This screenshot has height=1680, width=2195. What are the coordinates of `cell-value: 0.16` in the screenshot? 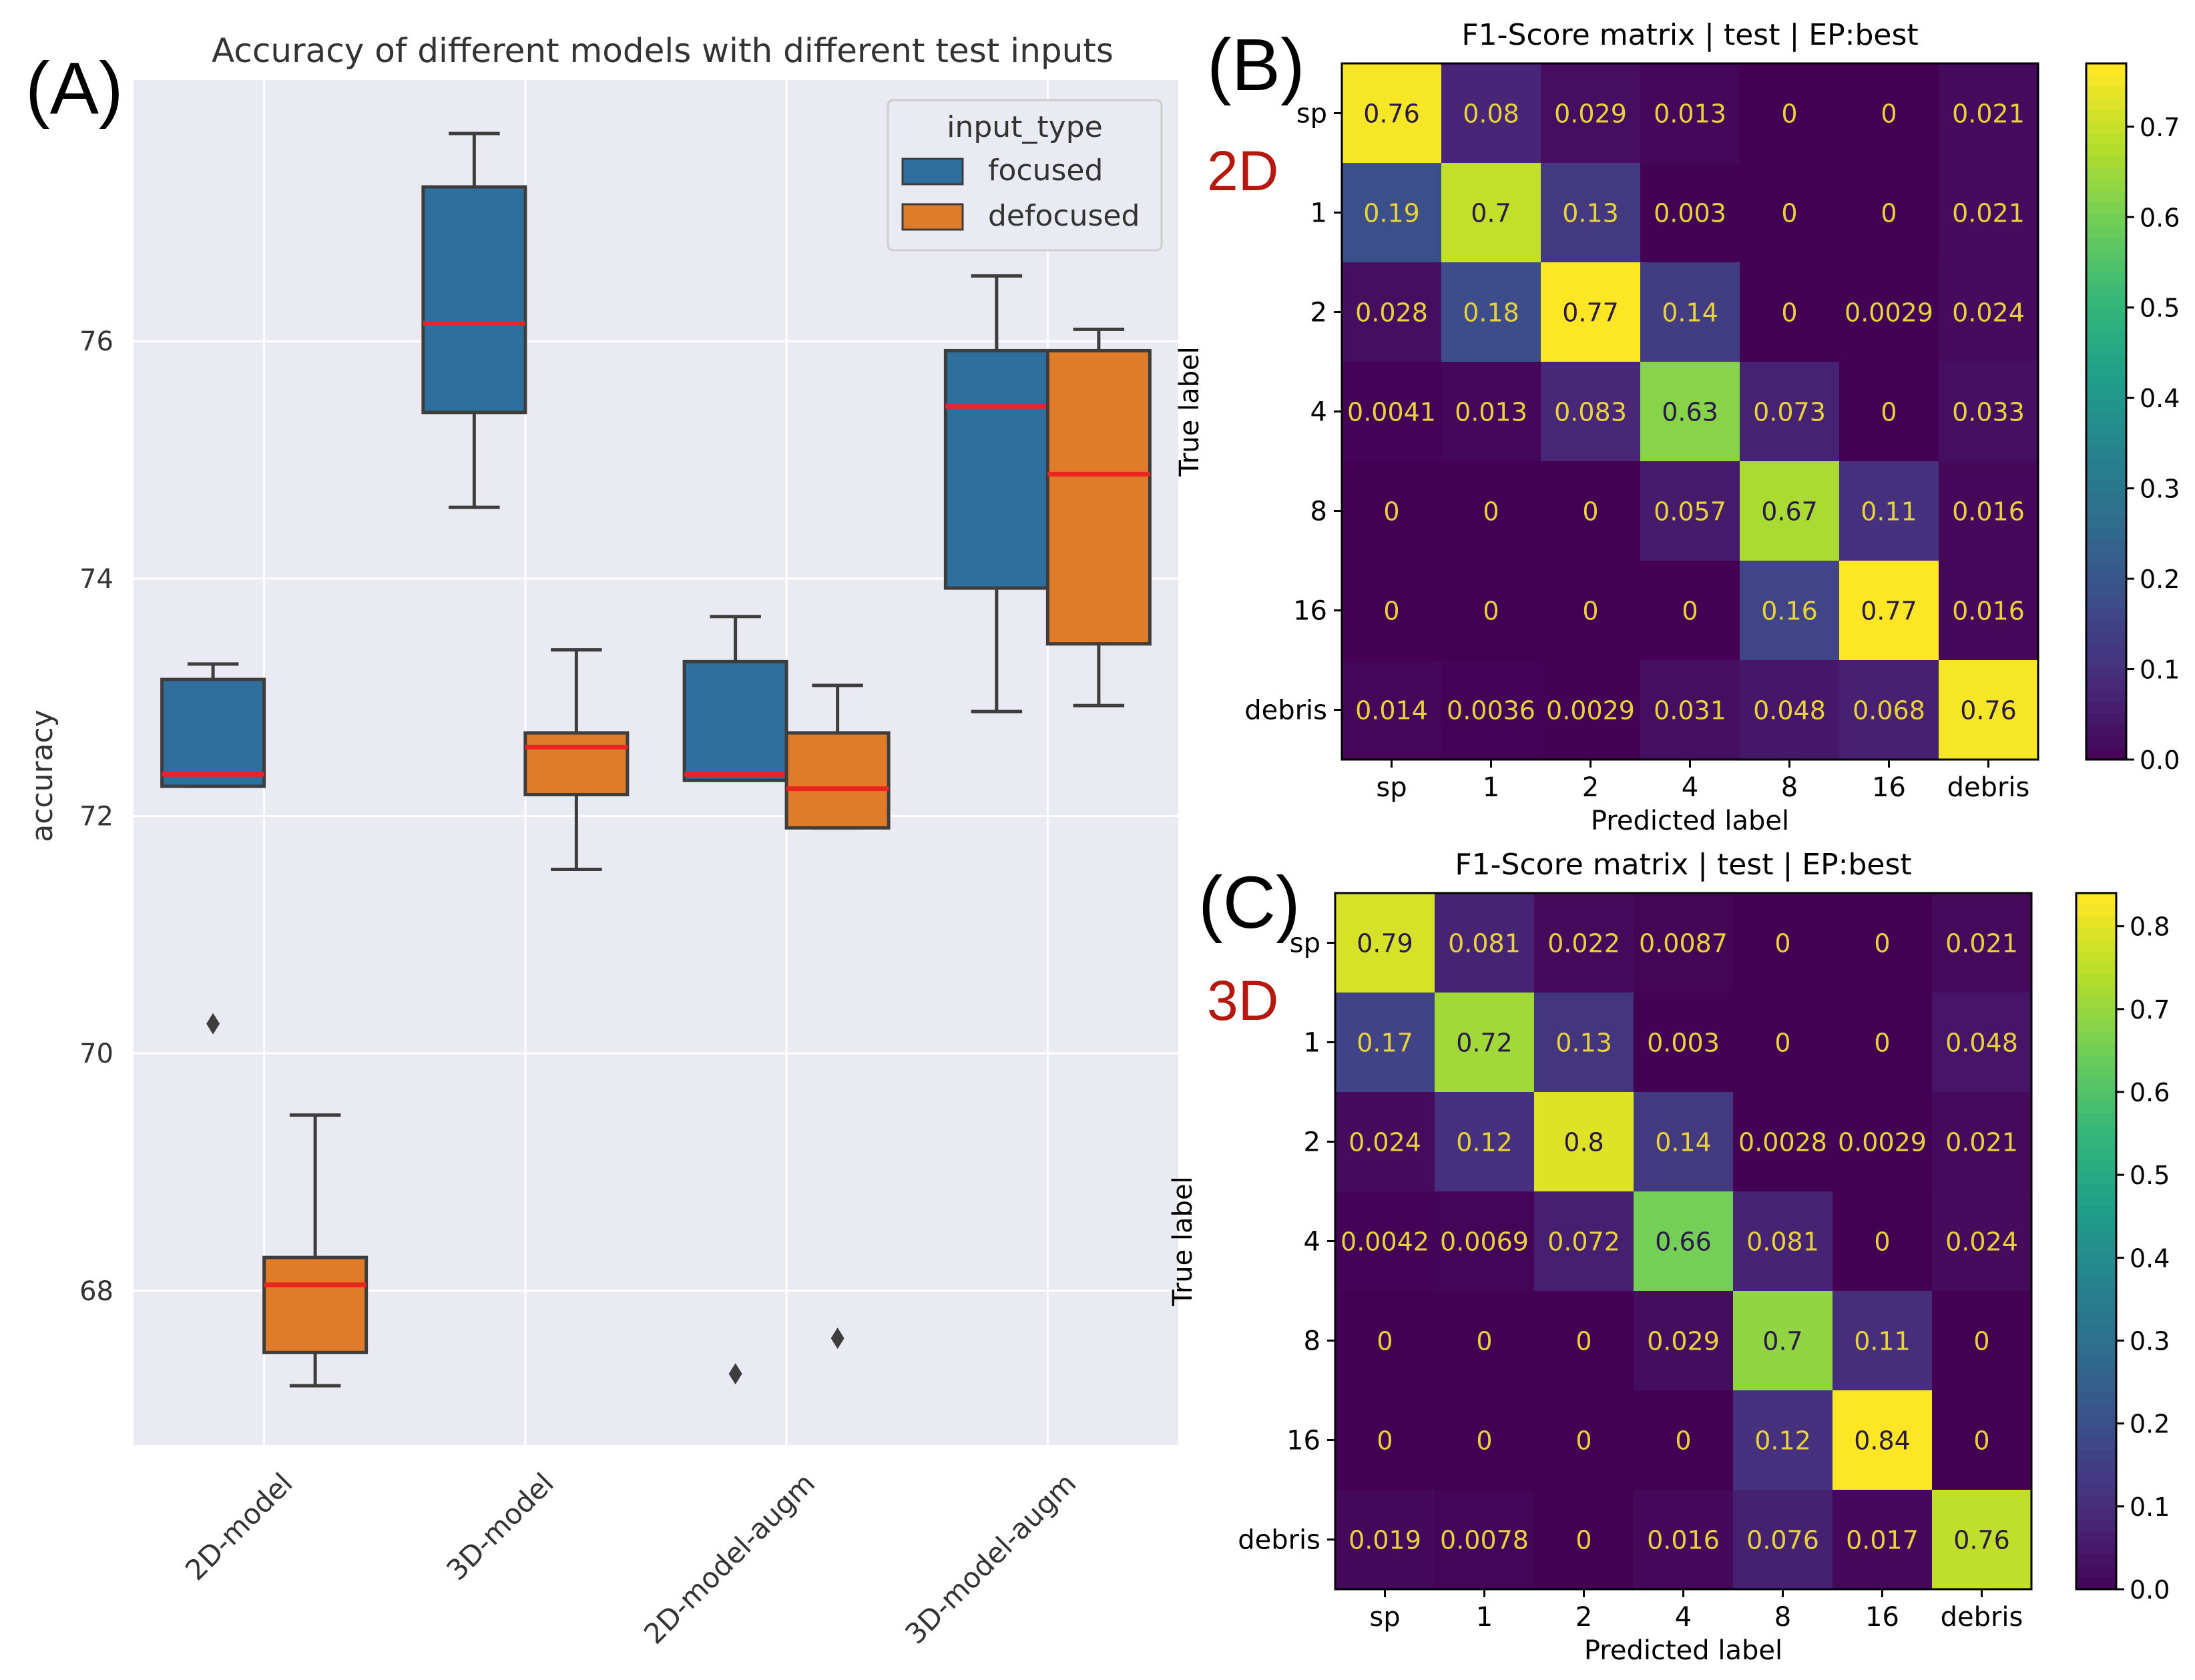 It's located at (1789, 611).